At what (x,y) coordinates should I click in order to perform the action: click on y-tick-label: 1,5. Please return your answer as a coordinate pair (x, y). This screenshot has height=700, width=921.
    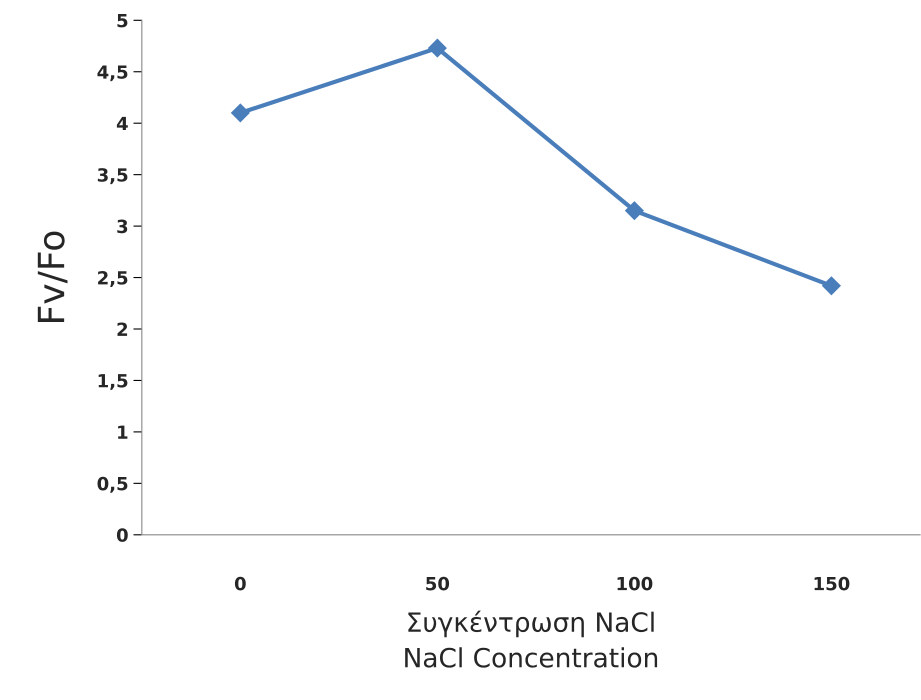
    Looking at the image, I should click on (113, 382).